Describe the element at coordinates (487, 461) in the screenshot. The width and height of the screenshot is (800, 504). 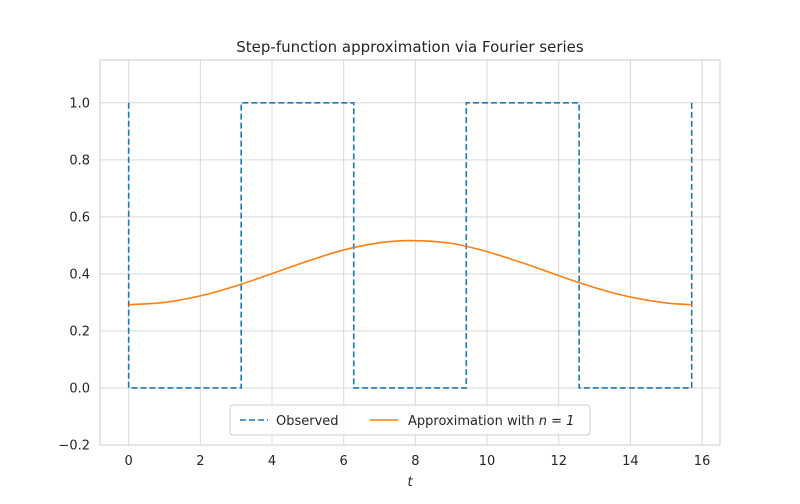
I see `x-tick-label: 10` at that location.